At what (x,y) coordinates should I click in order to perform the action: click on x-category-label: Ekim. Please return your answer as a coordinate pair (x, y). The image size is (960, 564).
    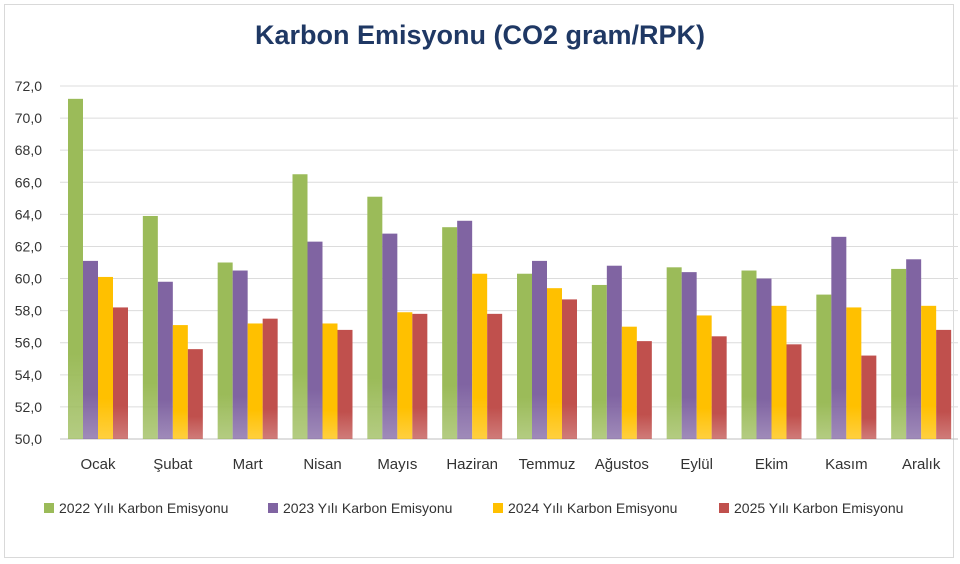
    Looking at the image, I should click on (771, 464).